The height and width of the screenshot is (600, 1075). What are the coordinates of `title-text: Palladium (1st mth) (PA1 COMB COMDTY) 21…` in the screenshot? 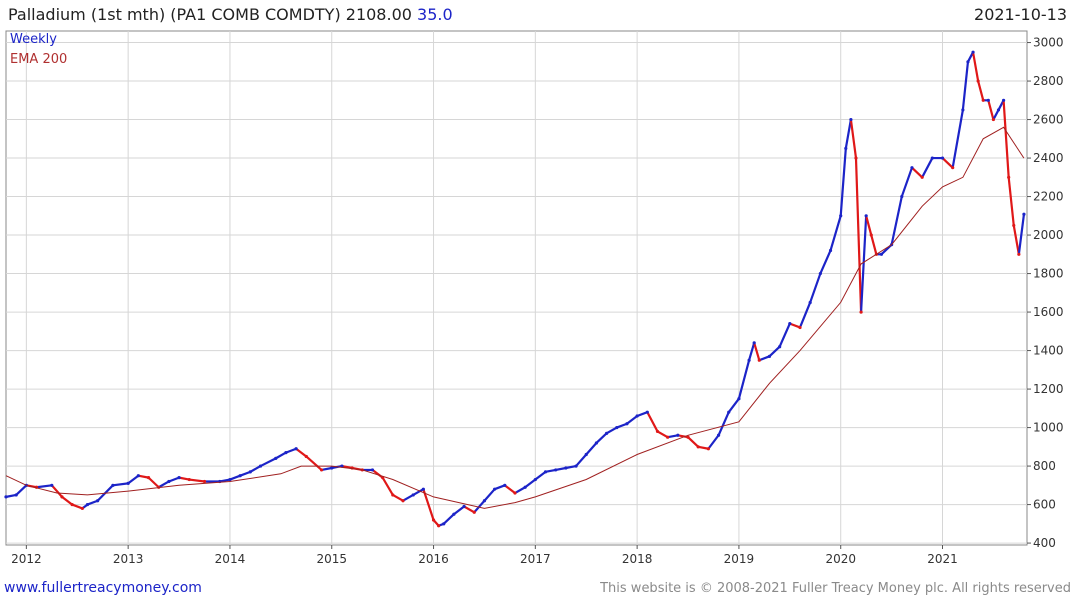 It's located at (210, 14).